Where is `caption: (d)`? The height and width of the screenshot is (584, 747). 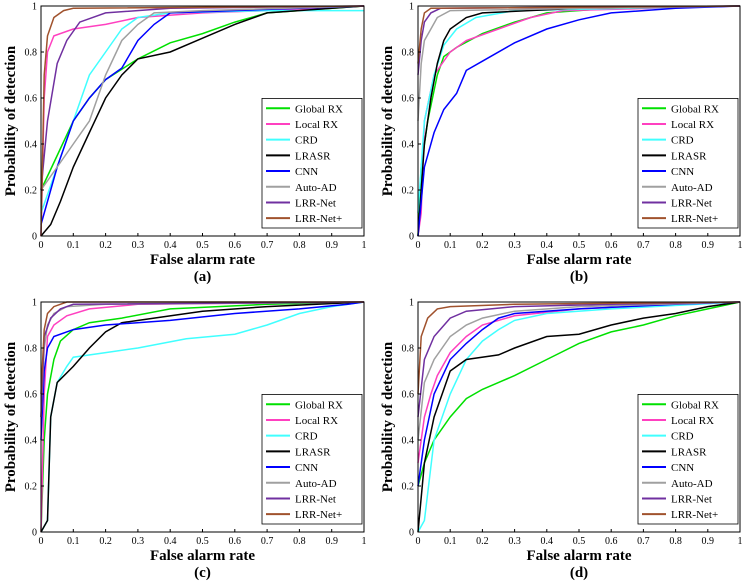
caption: (d) is located at coordinates (579, 573).